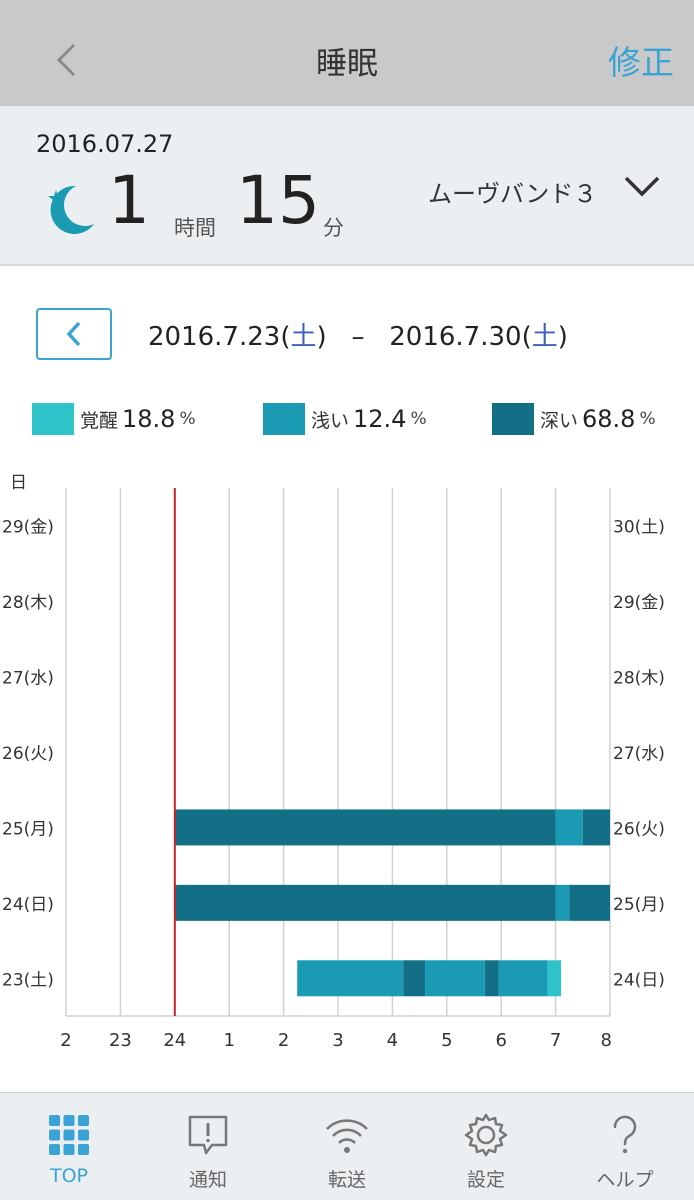 This screenshot has height=1200, width=694. I want to click on sleep-summary: 2016.07.27 1 時間 15 分 ムーヴバンド３, so click(347, 186).